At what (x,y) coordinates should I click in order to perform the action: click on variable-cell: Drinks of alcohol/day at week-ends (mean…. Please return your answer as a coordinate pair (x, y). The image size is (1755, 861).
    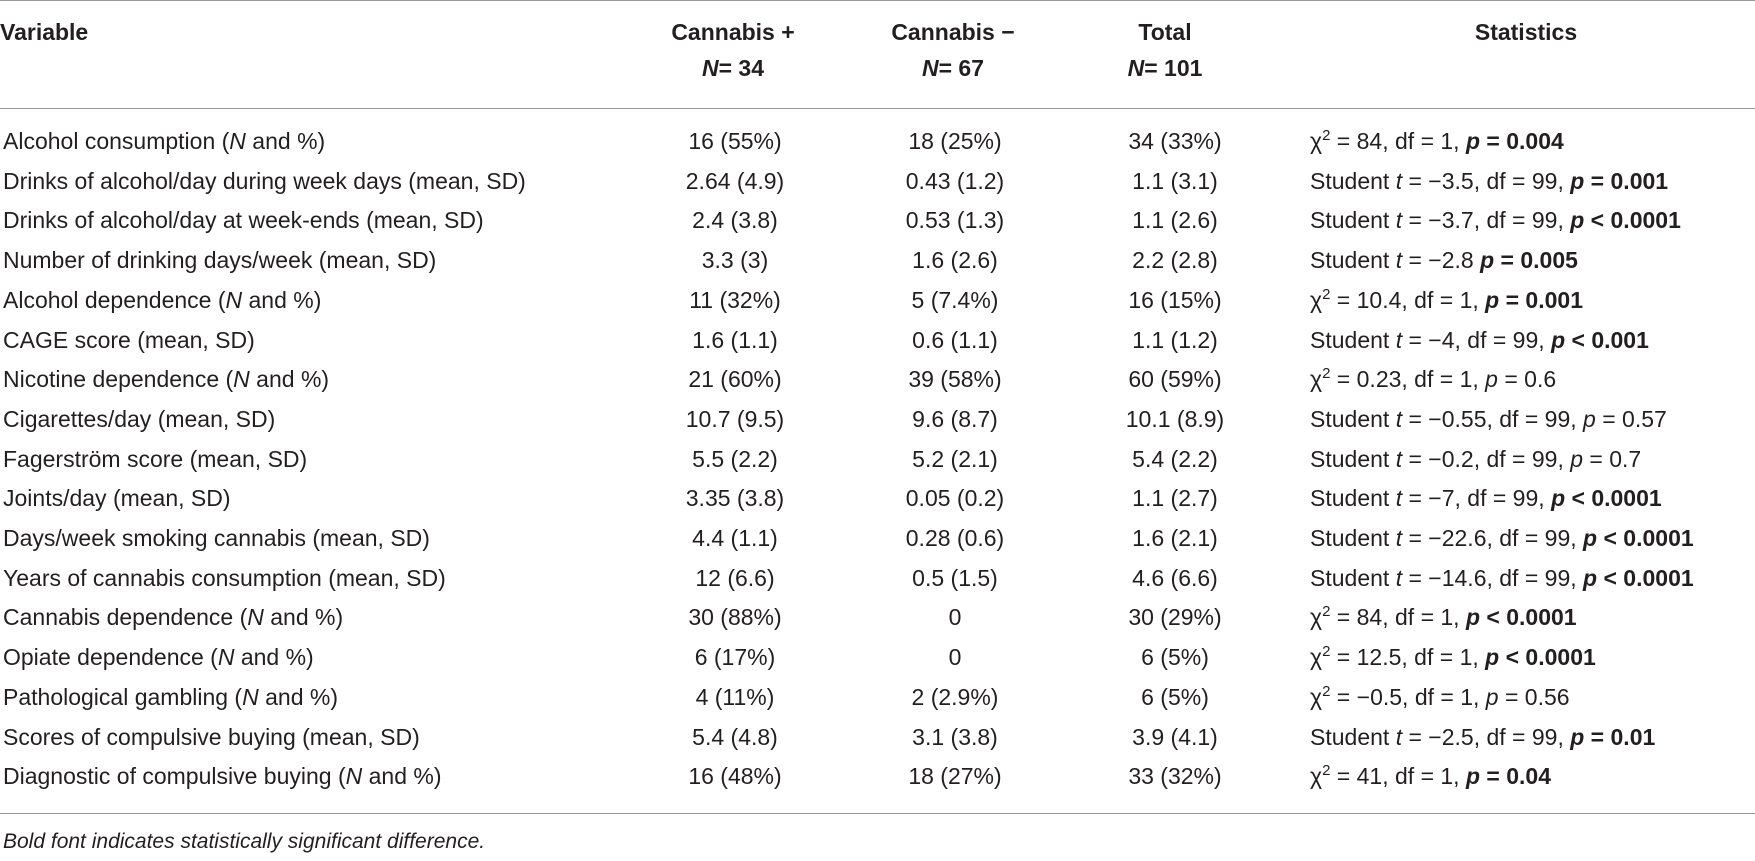
    Looking at the image, I should click on (243, 220).